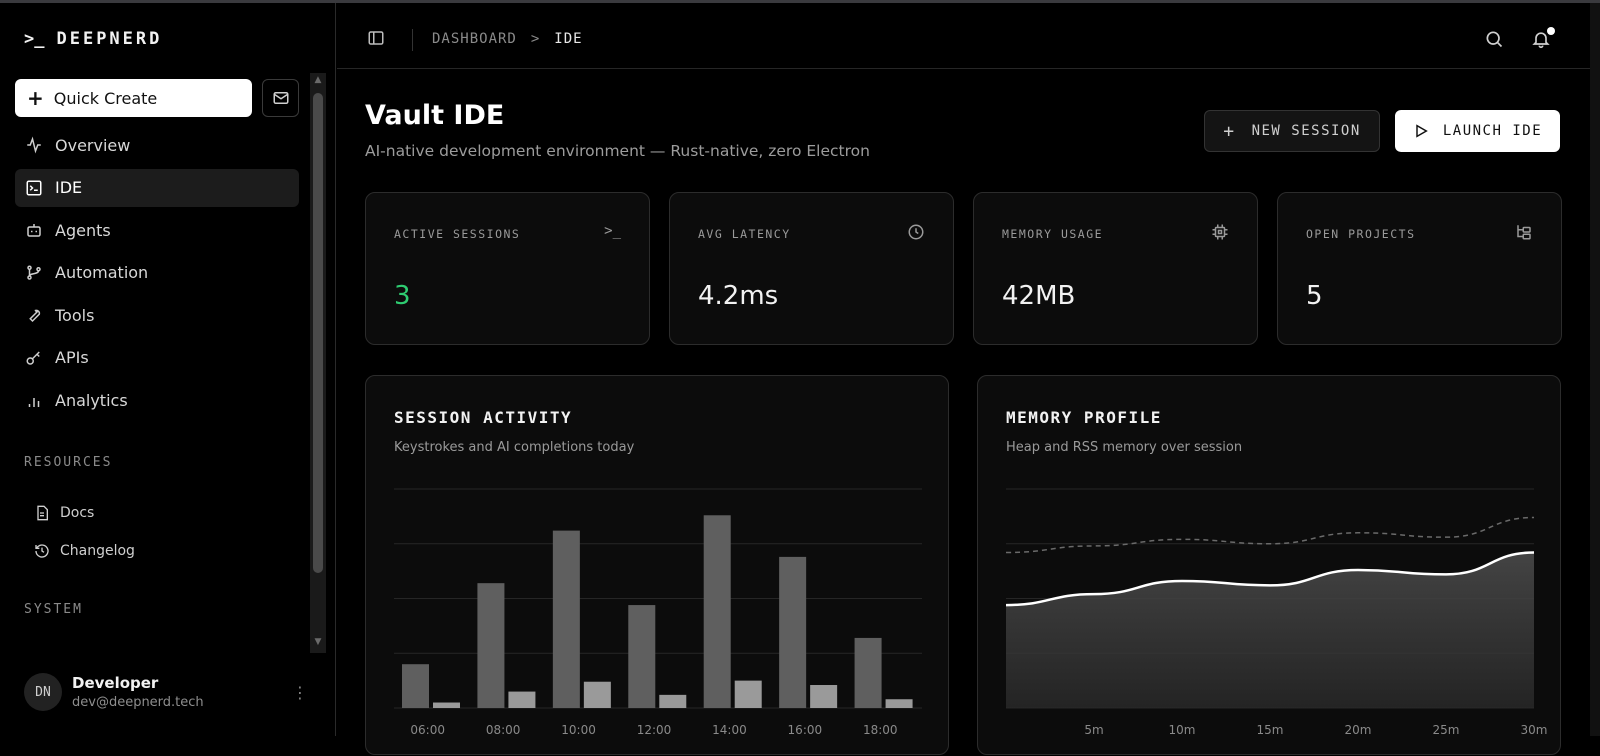 This screenshot has width=1600, height=756. What do you see at coordinates (34, 188) in the screenshot?
I see `terminal-square-icon` at bounding box center [34, 188].